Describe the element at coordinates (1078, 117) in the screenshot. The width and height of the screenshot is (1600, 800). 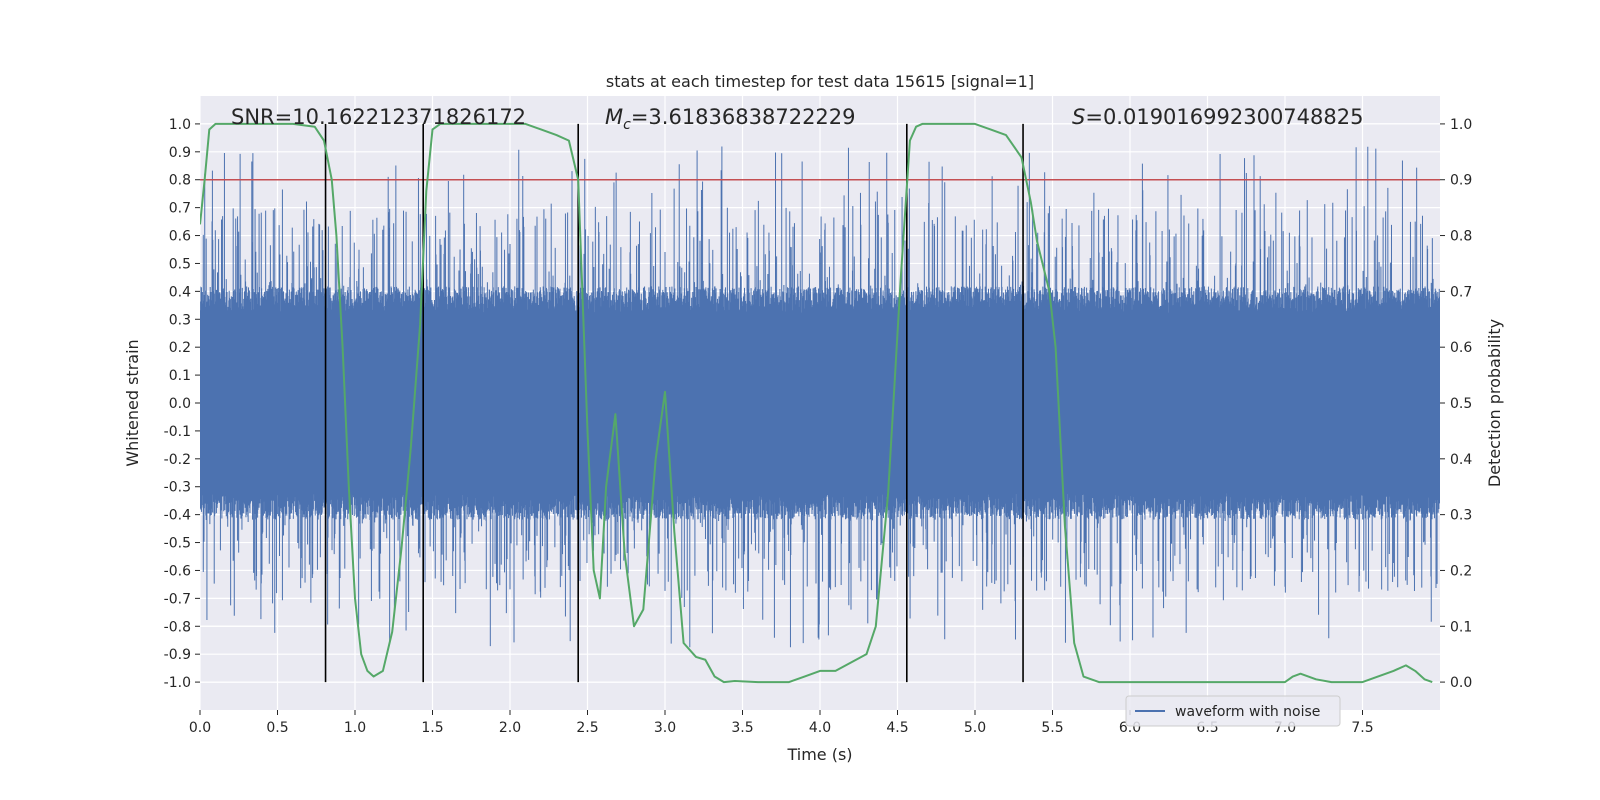
I see `s-symbol: S` at that location.